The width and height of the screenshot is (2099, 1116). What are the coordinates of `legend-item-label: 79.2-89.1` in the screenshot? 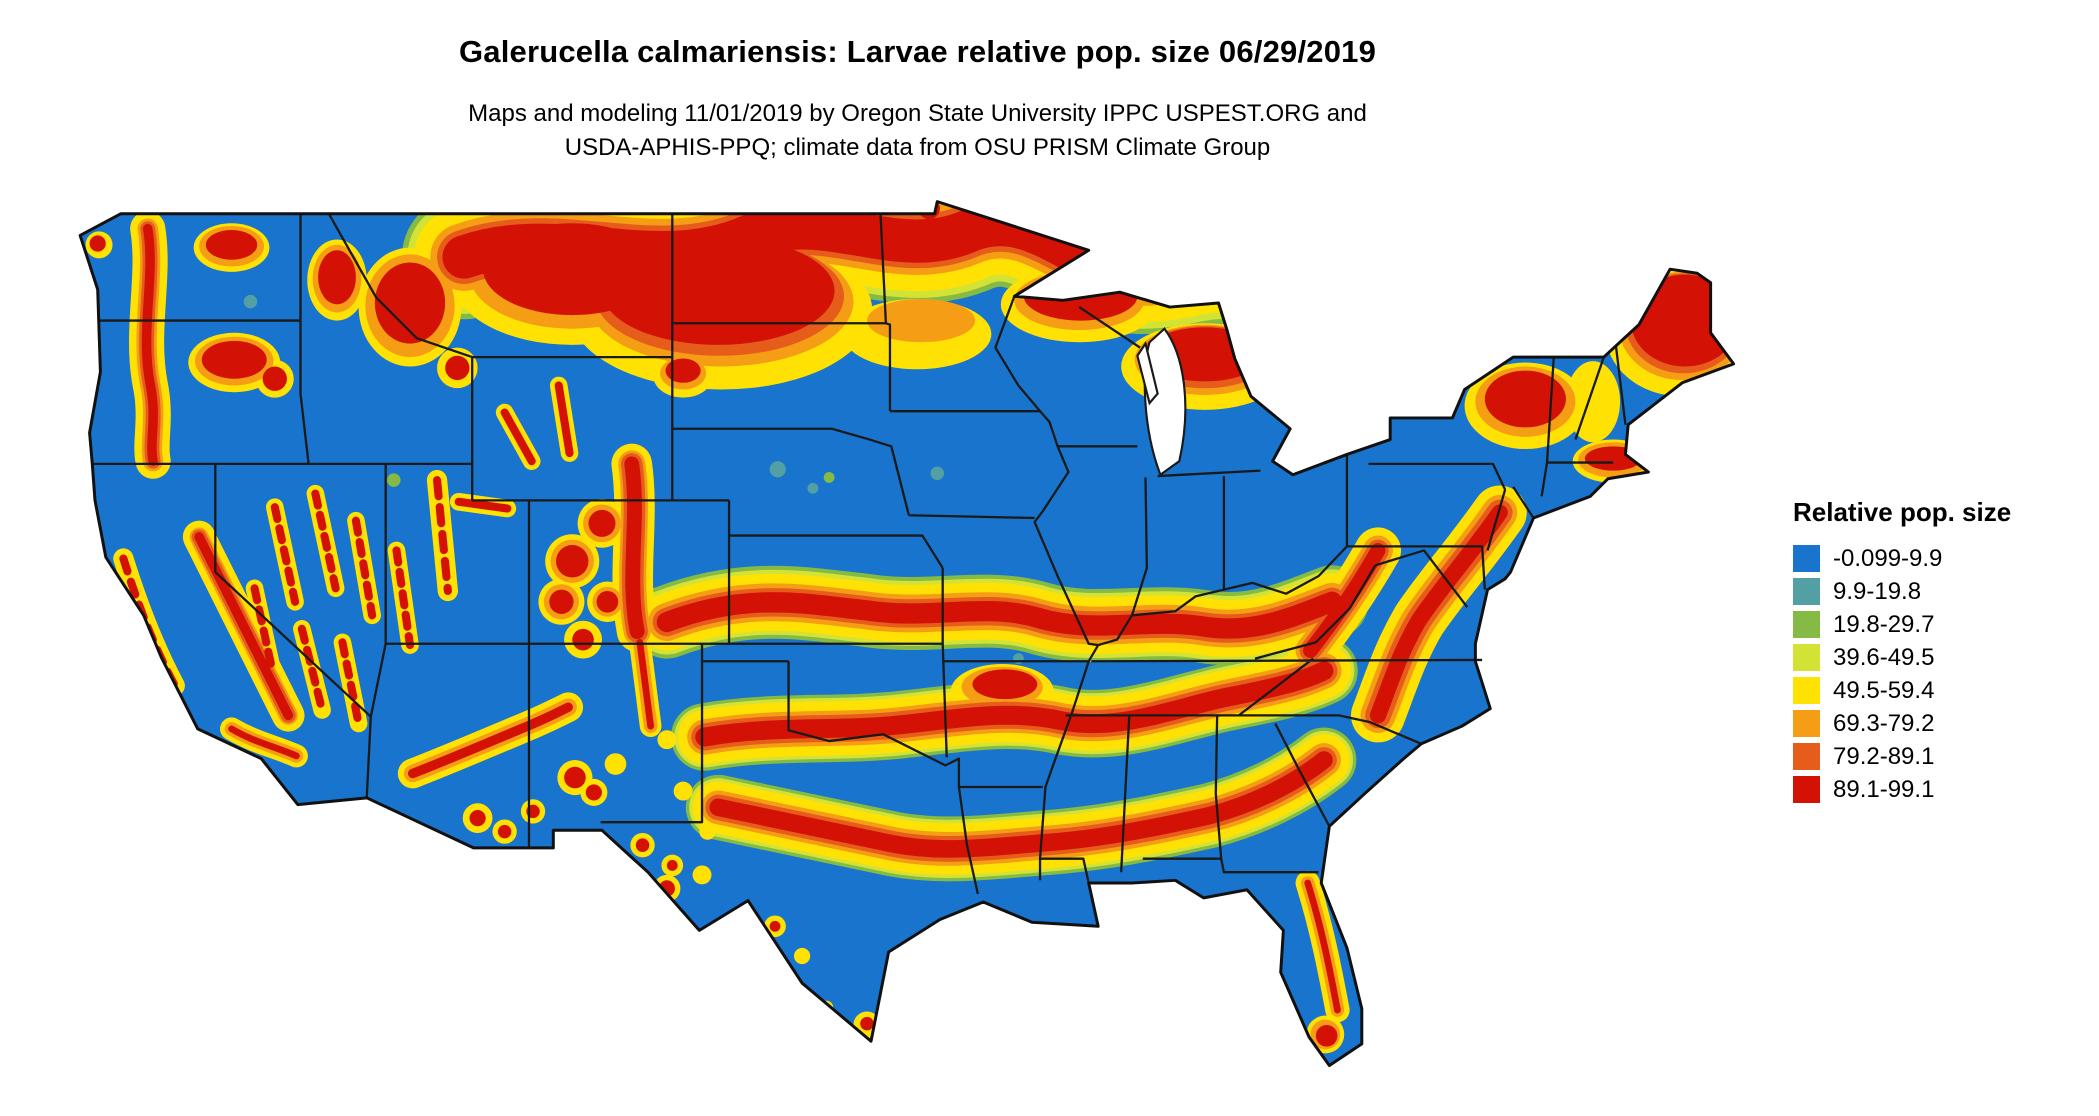 It's located at (1884, 756).